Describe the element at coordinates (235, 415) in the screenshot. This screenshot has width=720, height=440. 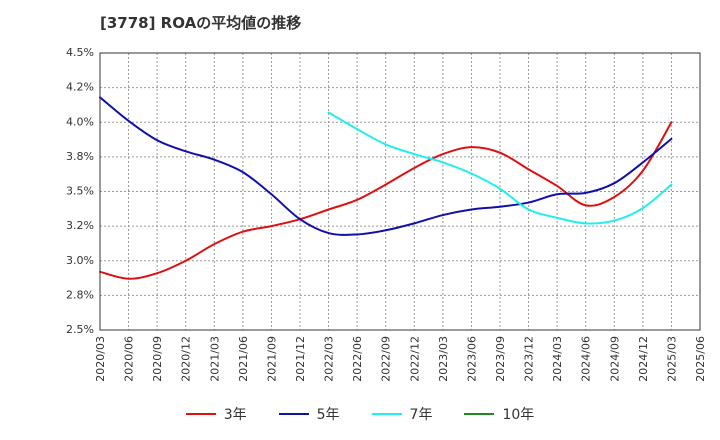
I see `legend-label-3y: 3年` at that location.